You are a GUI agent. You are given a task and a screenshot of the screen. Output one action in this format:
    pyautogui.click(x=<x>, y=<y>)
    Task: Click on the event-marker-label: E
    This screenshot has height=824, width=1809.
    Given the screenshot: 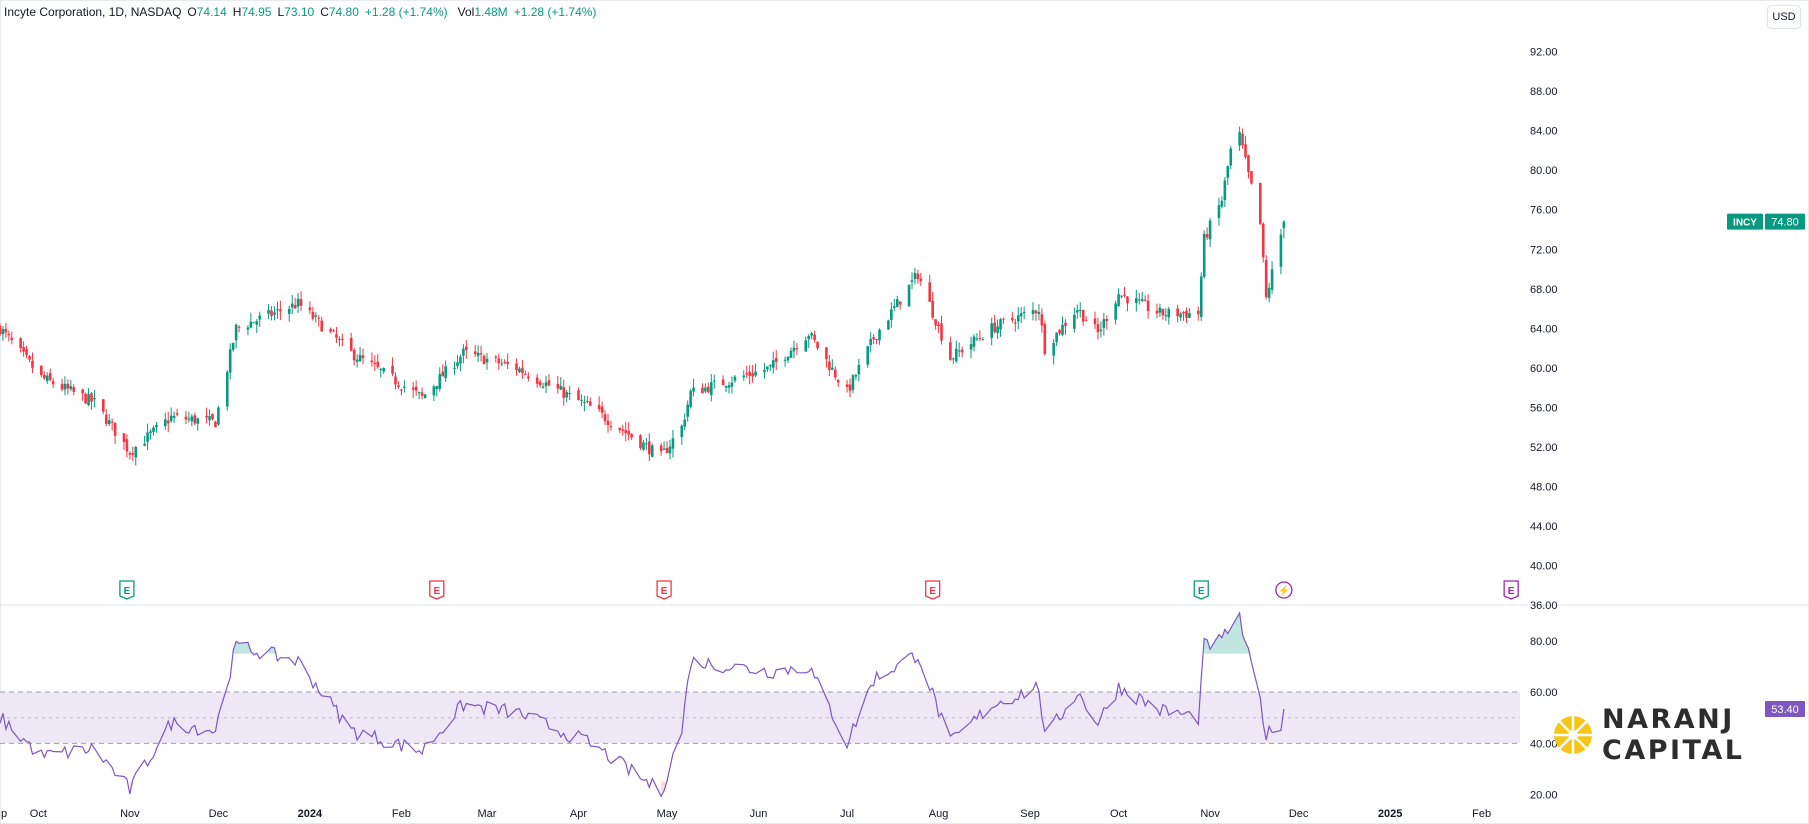 What is the action you would take?
    pyautogui.click(x=932, y=591)
    